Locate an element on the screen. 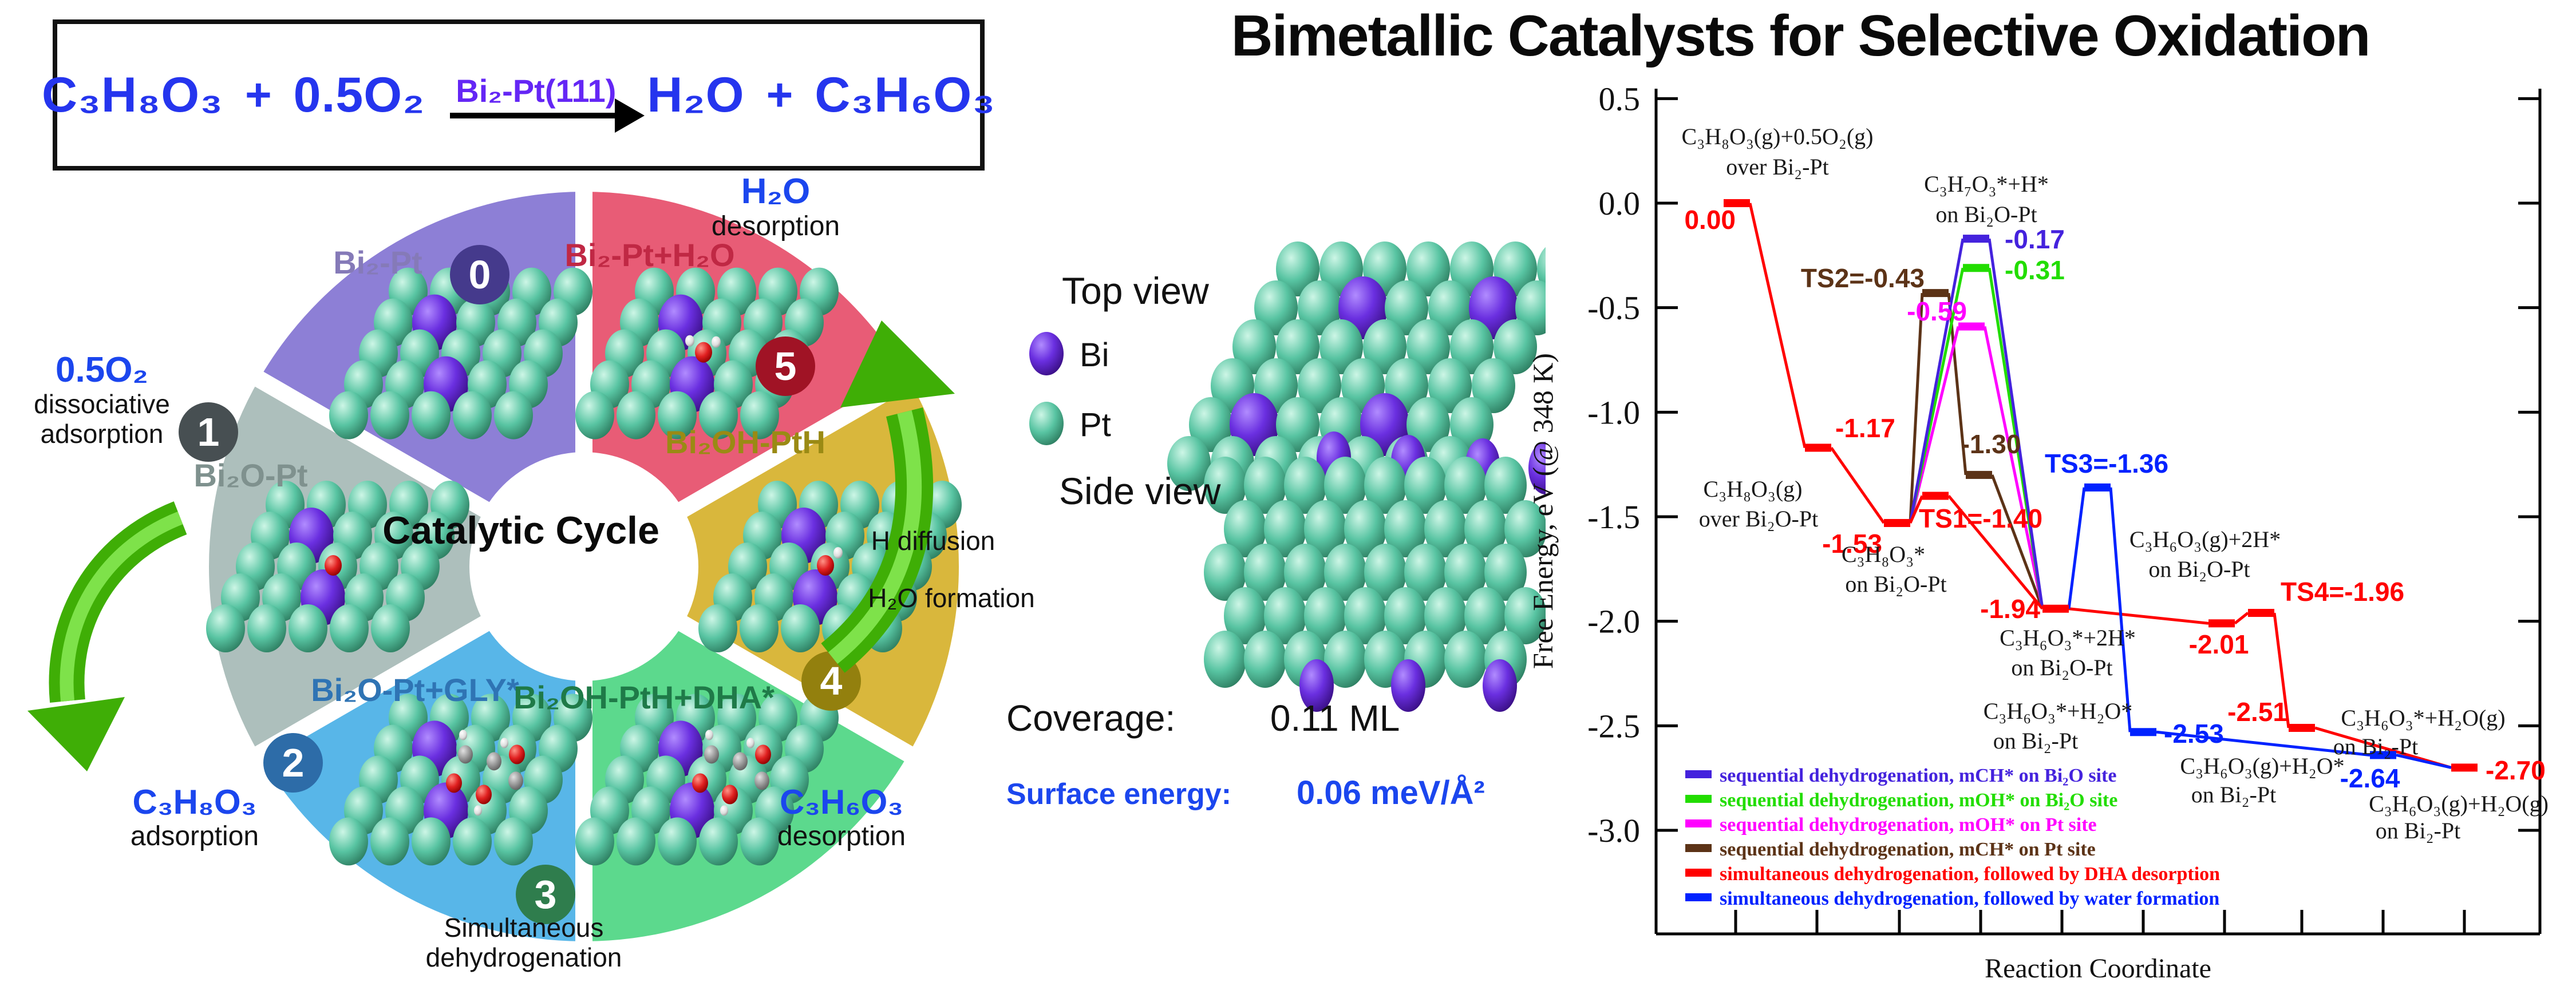 The image size is (2576, 1006). energy-level-ts4 is located at coordinates (2261, 613).